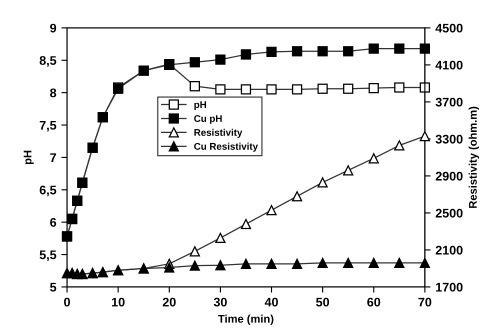  What do you see at coordinates (53, 93) in the screenshot?
I see `y-tick-label: 8` at bounding box center [53, 93].